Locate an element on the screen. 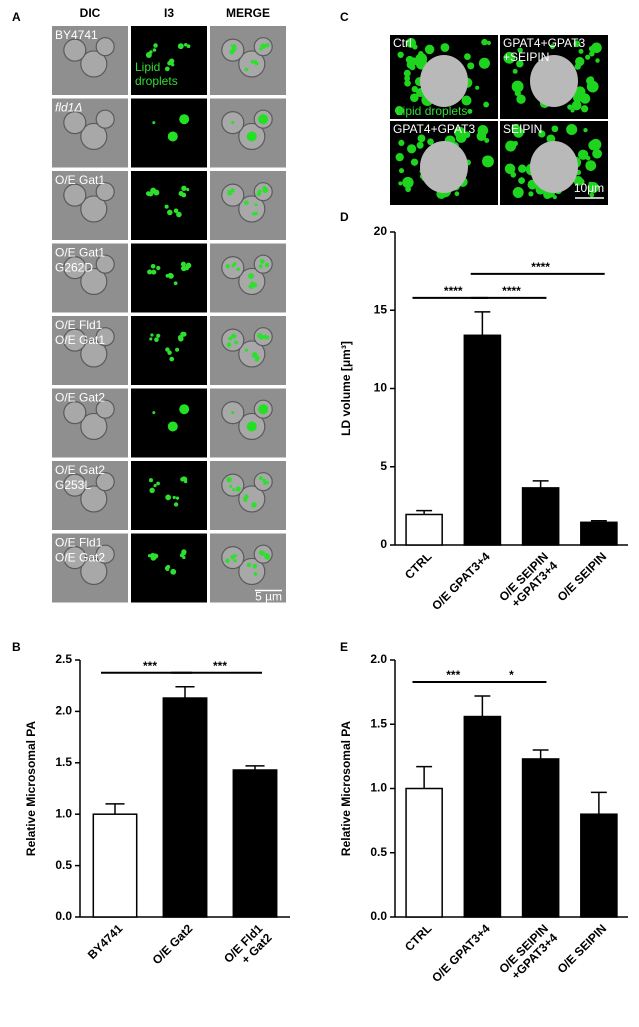 The height and width of the screenshot is (1027, 639). x-tick-label-group: O/E SEIPIN+GPAT3+4 is located at coordinates (528, 579).